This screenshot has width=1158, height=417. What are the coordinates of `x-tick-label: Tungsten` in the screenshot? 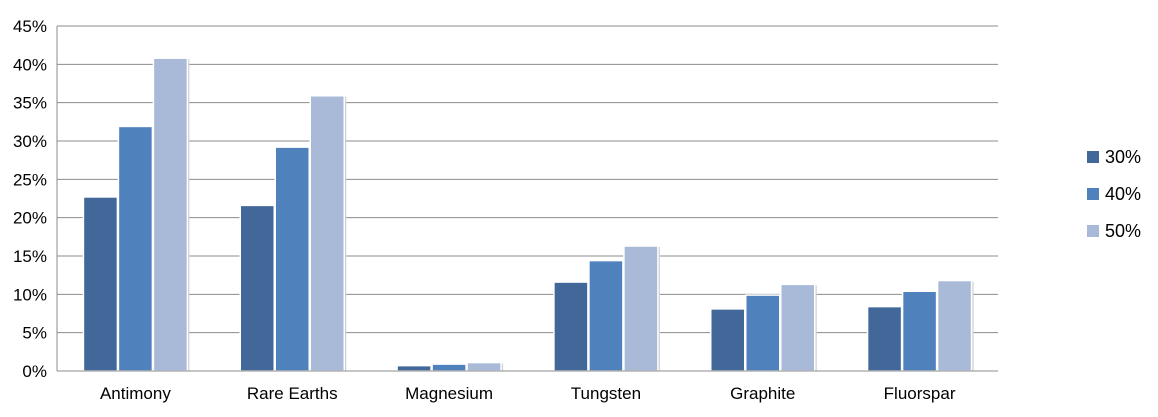 It's located at (606, 393).